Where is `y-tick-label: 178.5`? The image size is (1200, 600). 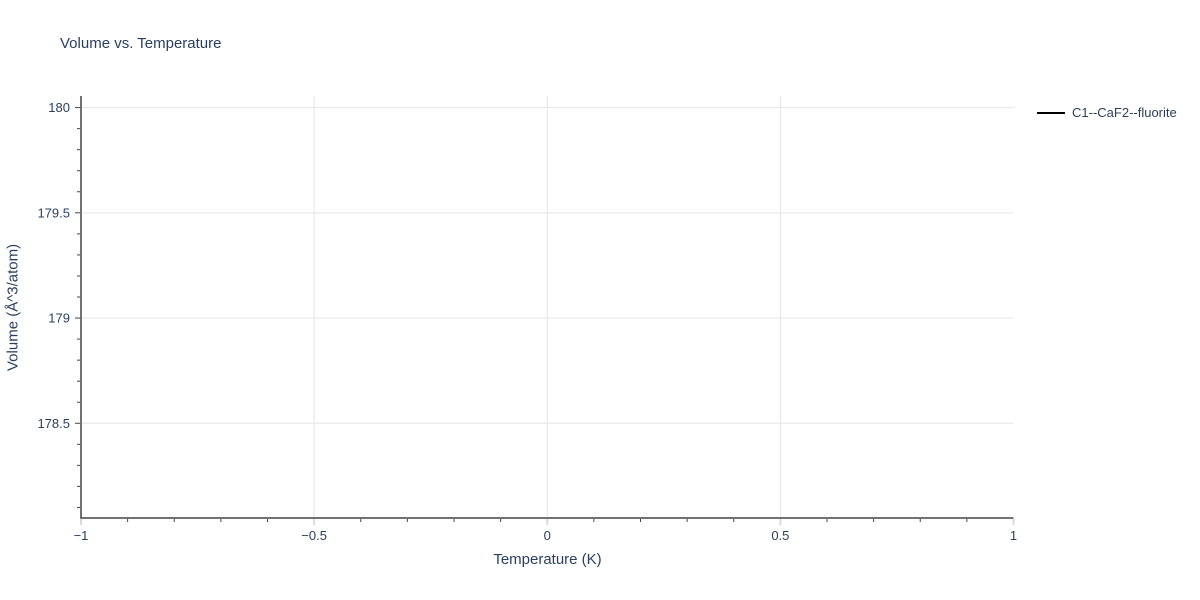
y-tick-label: 178.5 is located at coordinates (53, 423).